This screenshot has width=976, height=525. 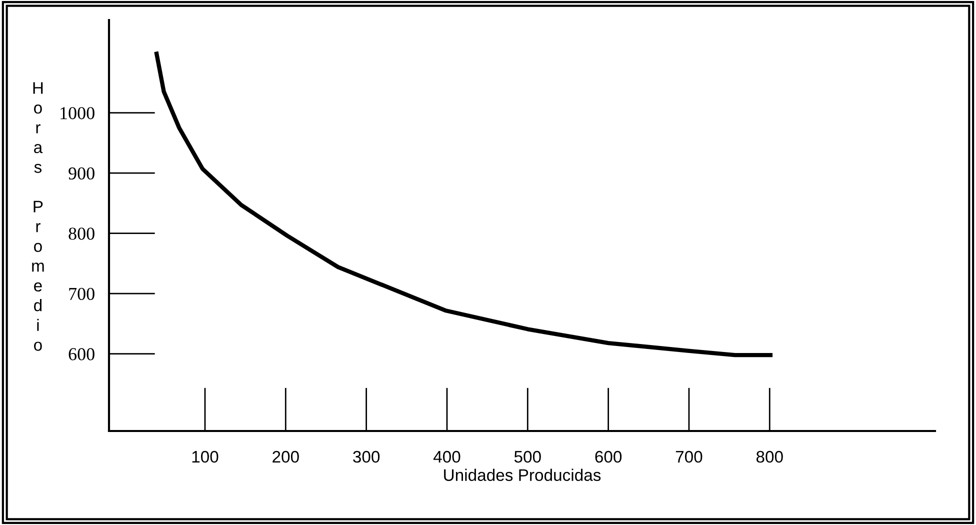 I want to click on y-tick-label: 800, so click(x=81, y=234).